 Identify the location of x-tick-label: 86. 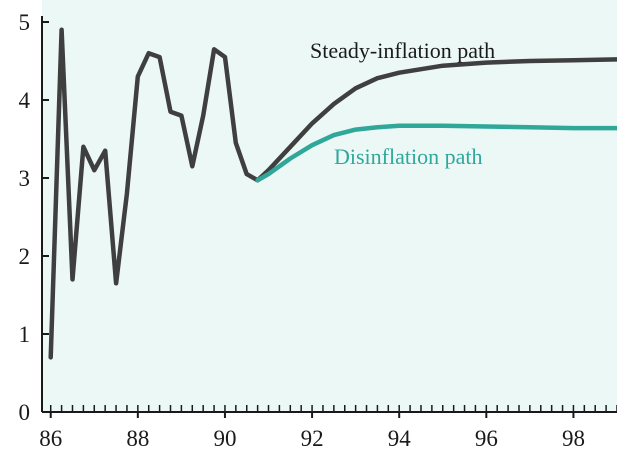
(50, 438).